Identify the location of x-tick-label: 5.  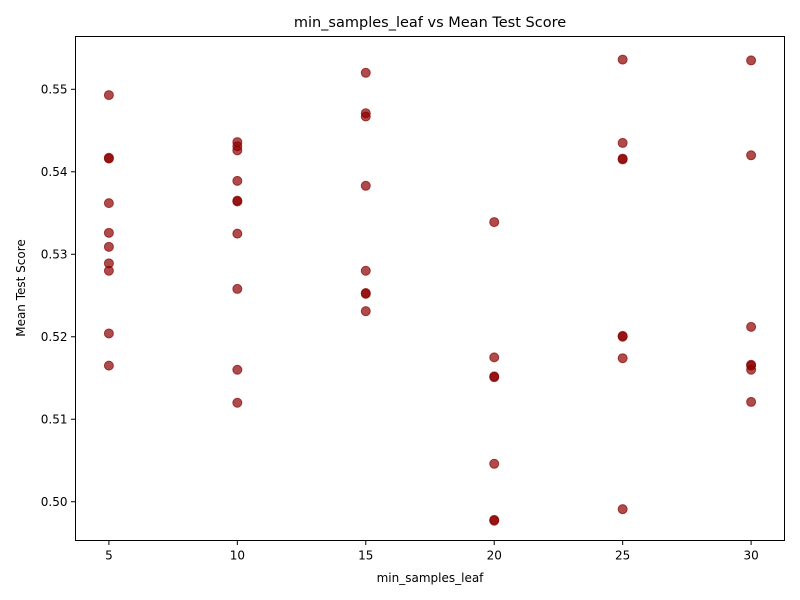
(109, 556).